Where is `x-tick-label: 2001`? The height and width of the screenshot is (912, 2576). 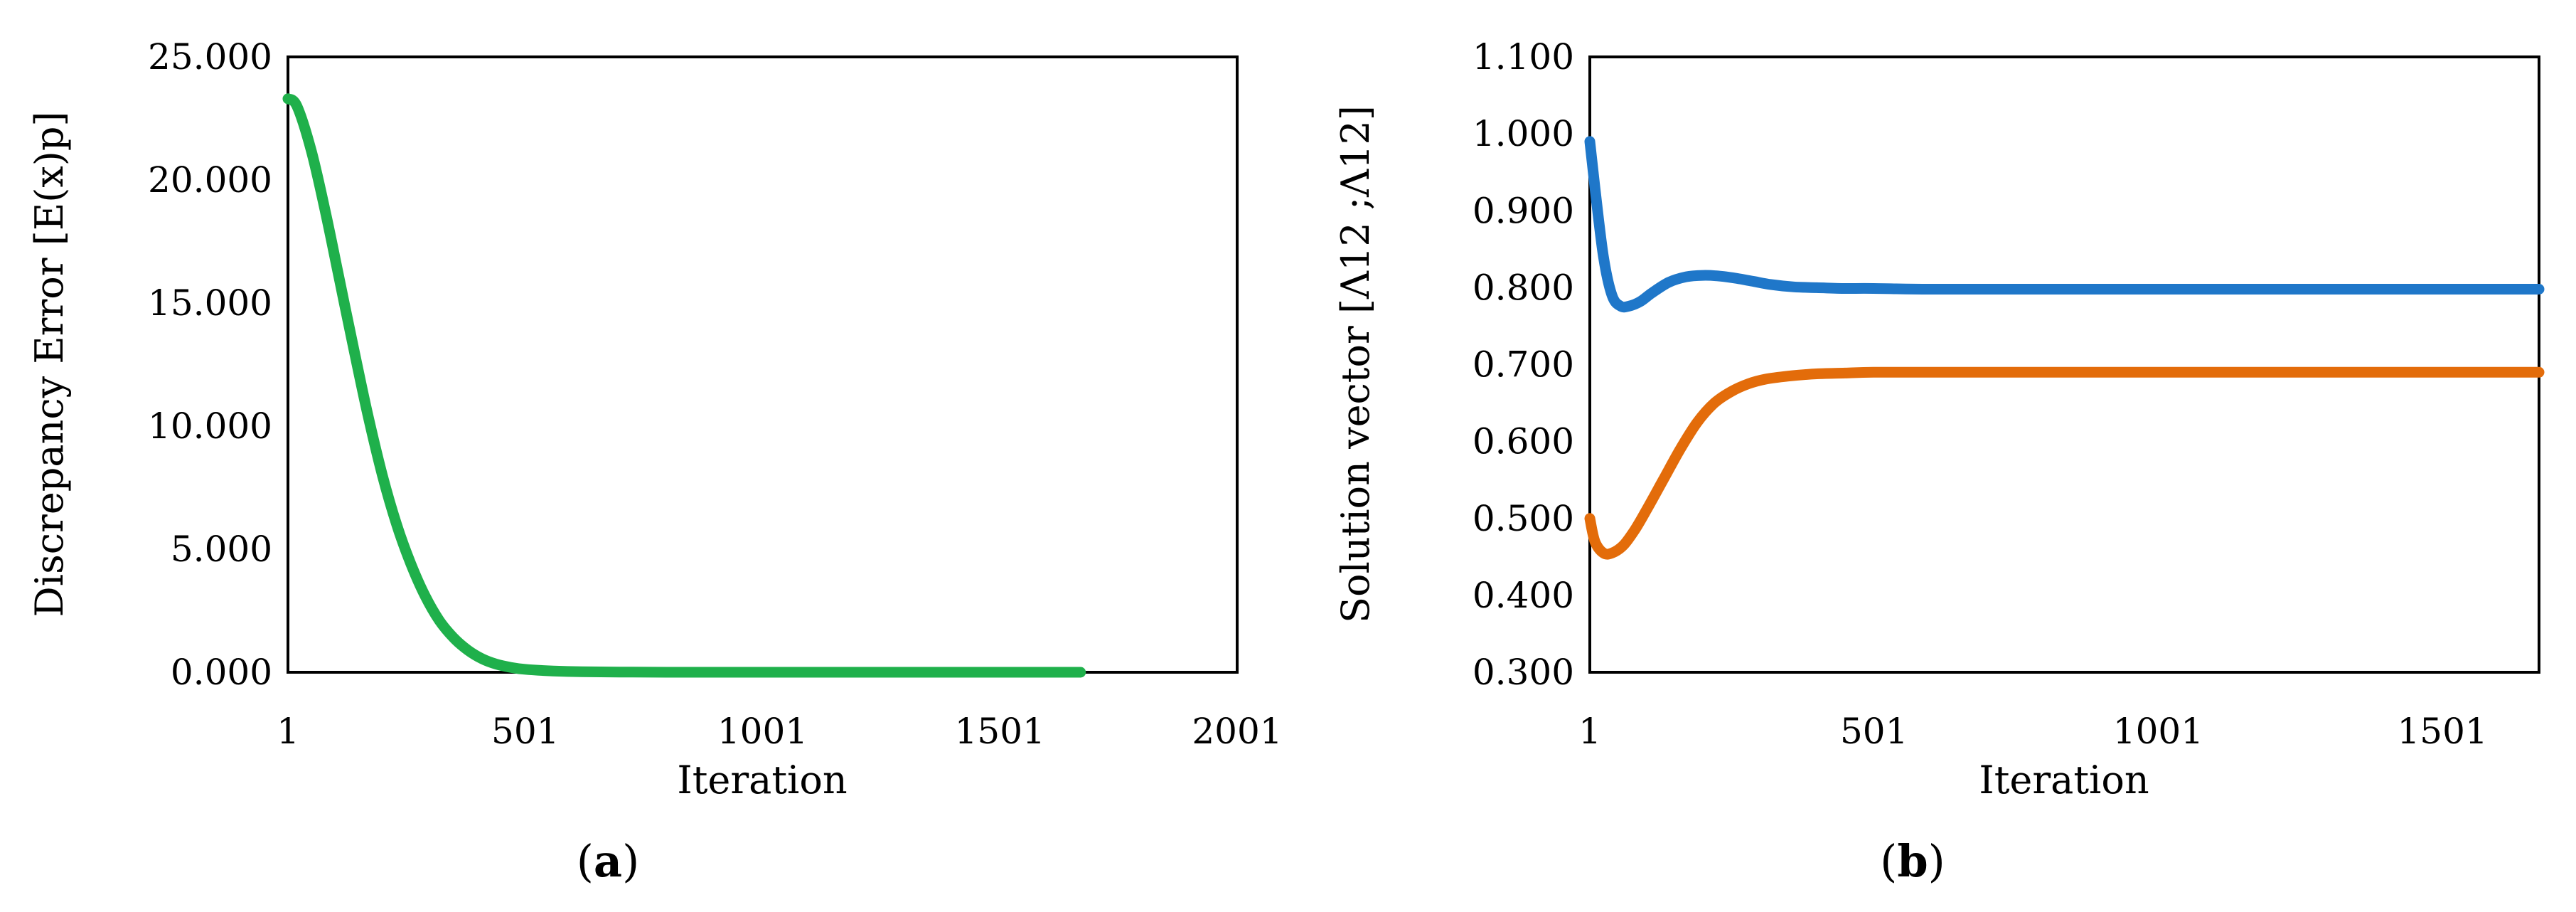
x-tick-label: 2001 is located at coordinates (1237, 731).